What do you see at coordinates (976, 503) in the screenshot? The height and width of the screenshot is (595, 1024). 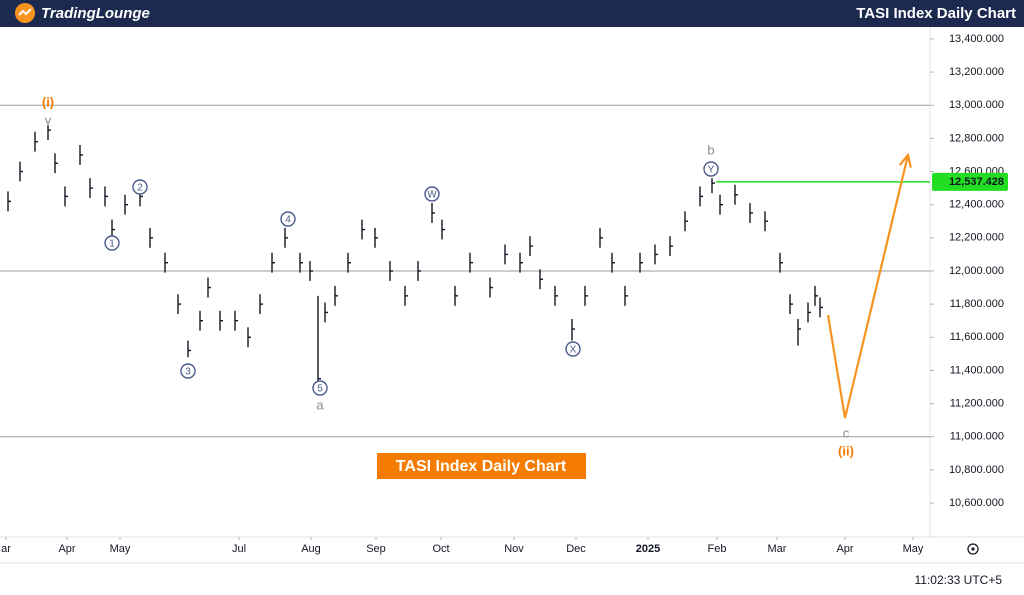 I see `y-tick-label: 10,600.000` at bounding box center [976, 503].